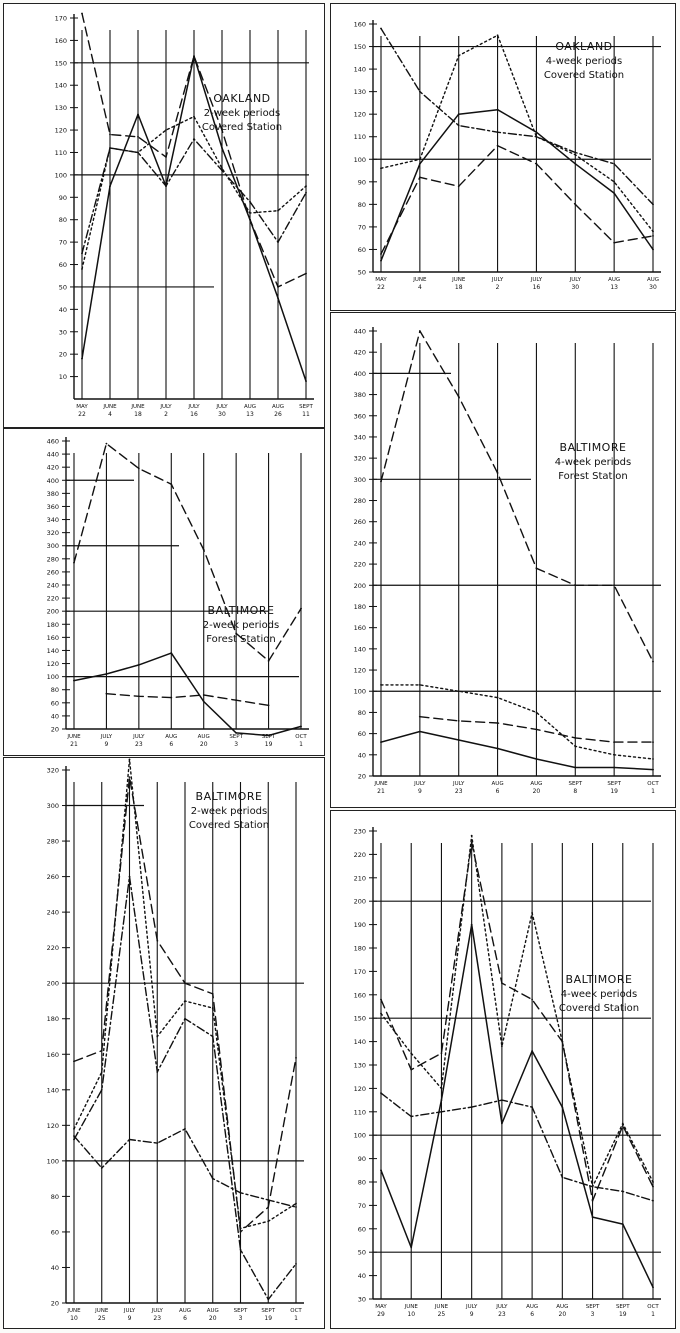  I want to click on x-tick-label-day: 3, so click(241, 1318).